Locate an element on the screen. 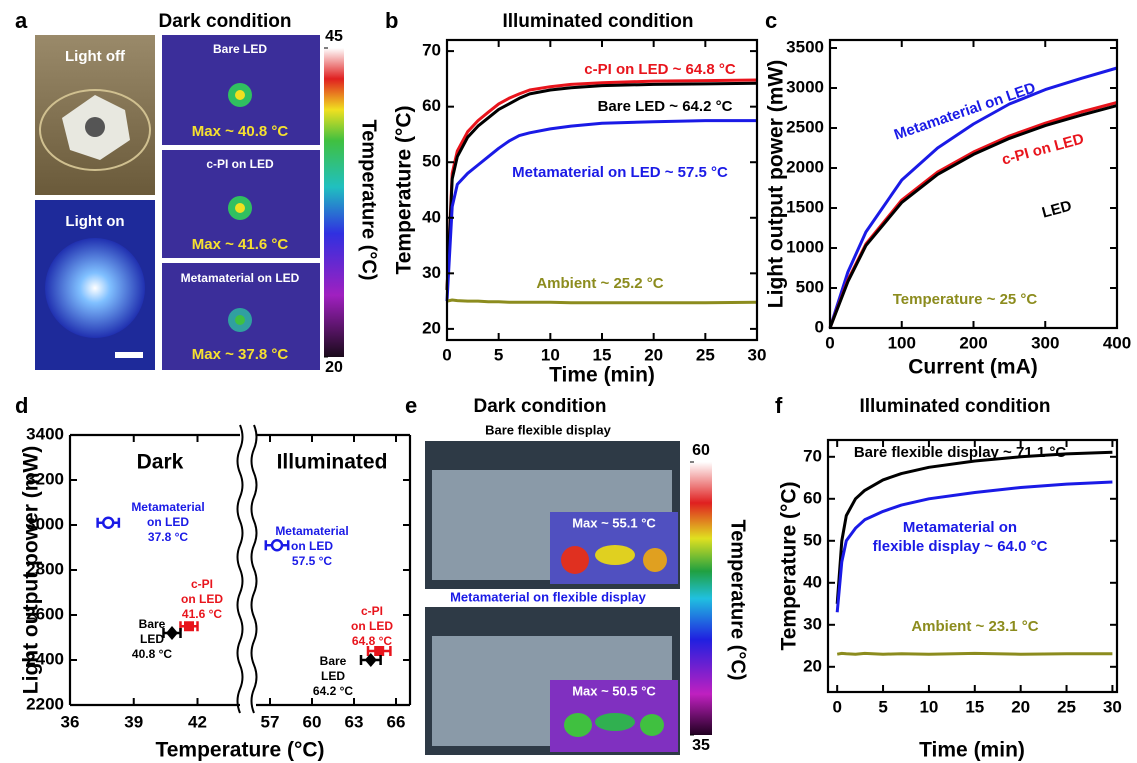  y-tick-label: 60 is located at coordinates (431, 105).